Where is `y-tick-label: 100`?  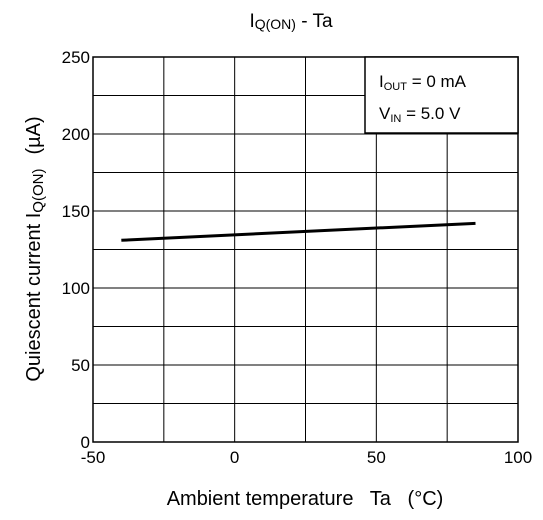
y-tick-label: 100 is located at coordinates (76, 288).